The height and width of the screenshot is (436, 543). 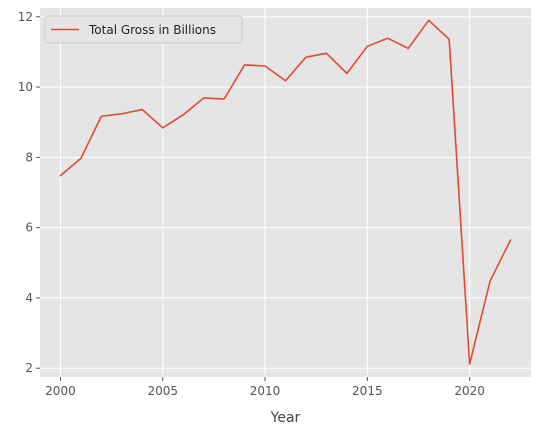 What do you see at coordinates (265, 391) in the screenshot?
I see `x-tick-label: 2010` at bounding box center [265, 391].